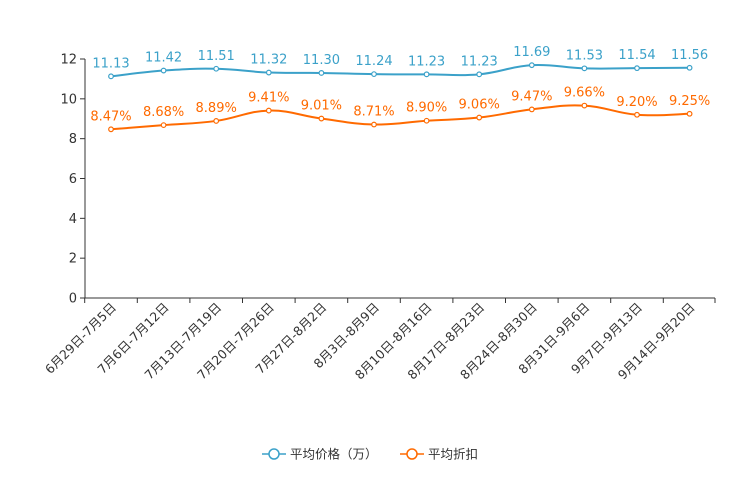 Image resolution: width=744 pixels, height=500 pixels. Describe the element at coordinates (216, 108) in the screenshot. I see `data-label: 8.89%` at that location.